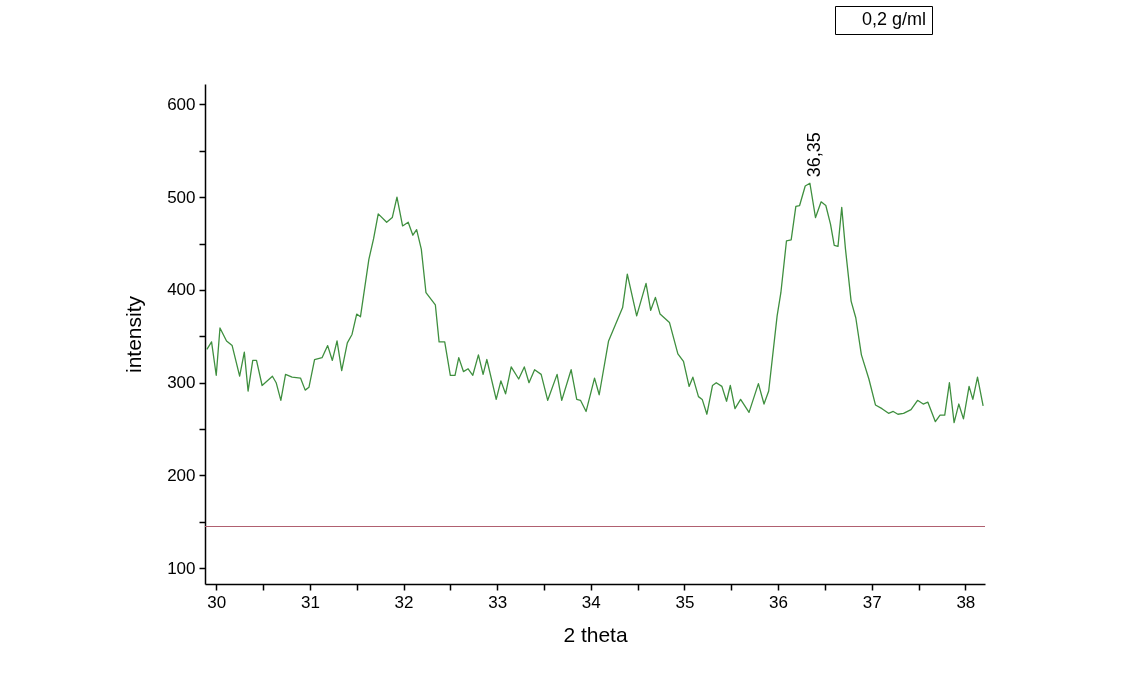  What do you see at coordinates (685, 602) in the screenshot?
I see `x-tick-label: 35` at bounding box center [685, 602].